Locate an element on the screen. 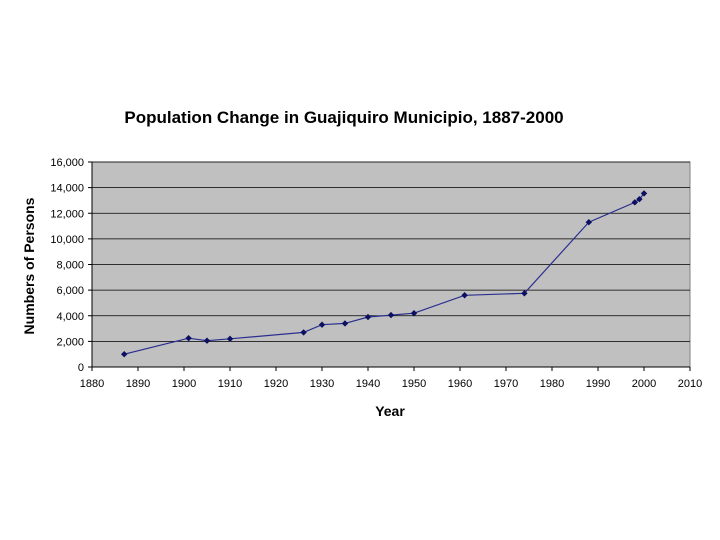 The image size is (720, 540). x-tick-label: 1900 is located at coordinates (184, 384).